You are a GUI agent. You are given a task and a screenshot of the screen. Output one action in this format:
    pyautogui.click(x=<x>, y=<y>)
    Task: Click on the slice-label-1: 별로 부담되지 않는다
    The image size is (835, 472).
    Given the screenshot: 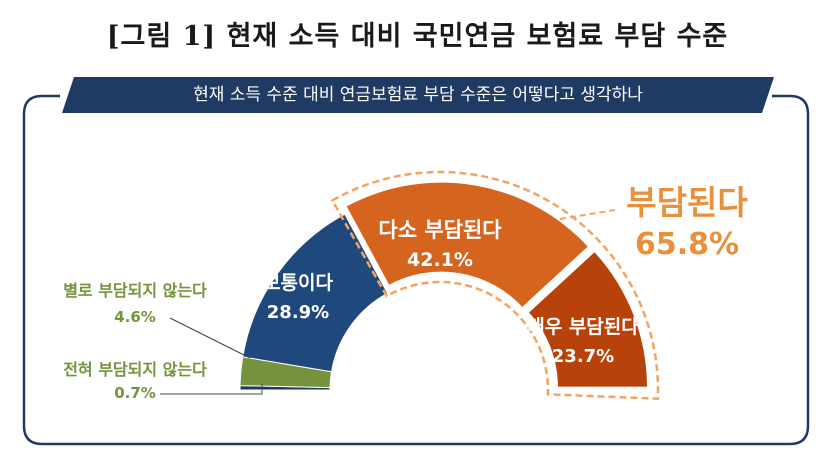 What is the action you would take?
    pyautogui.click(x=135, y=290)
    